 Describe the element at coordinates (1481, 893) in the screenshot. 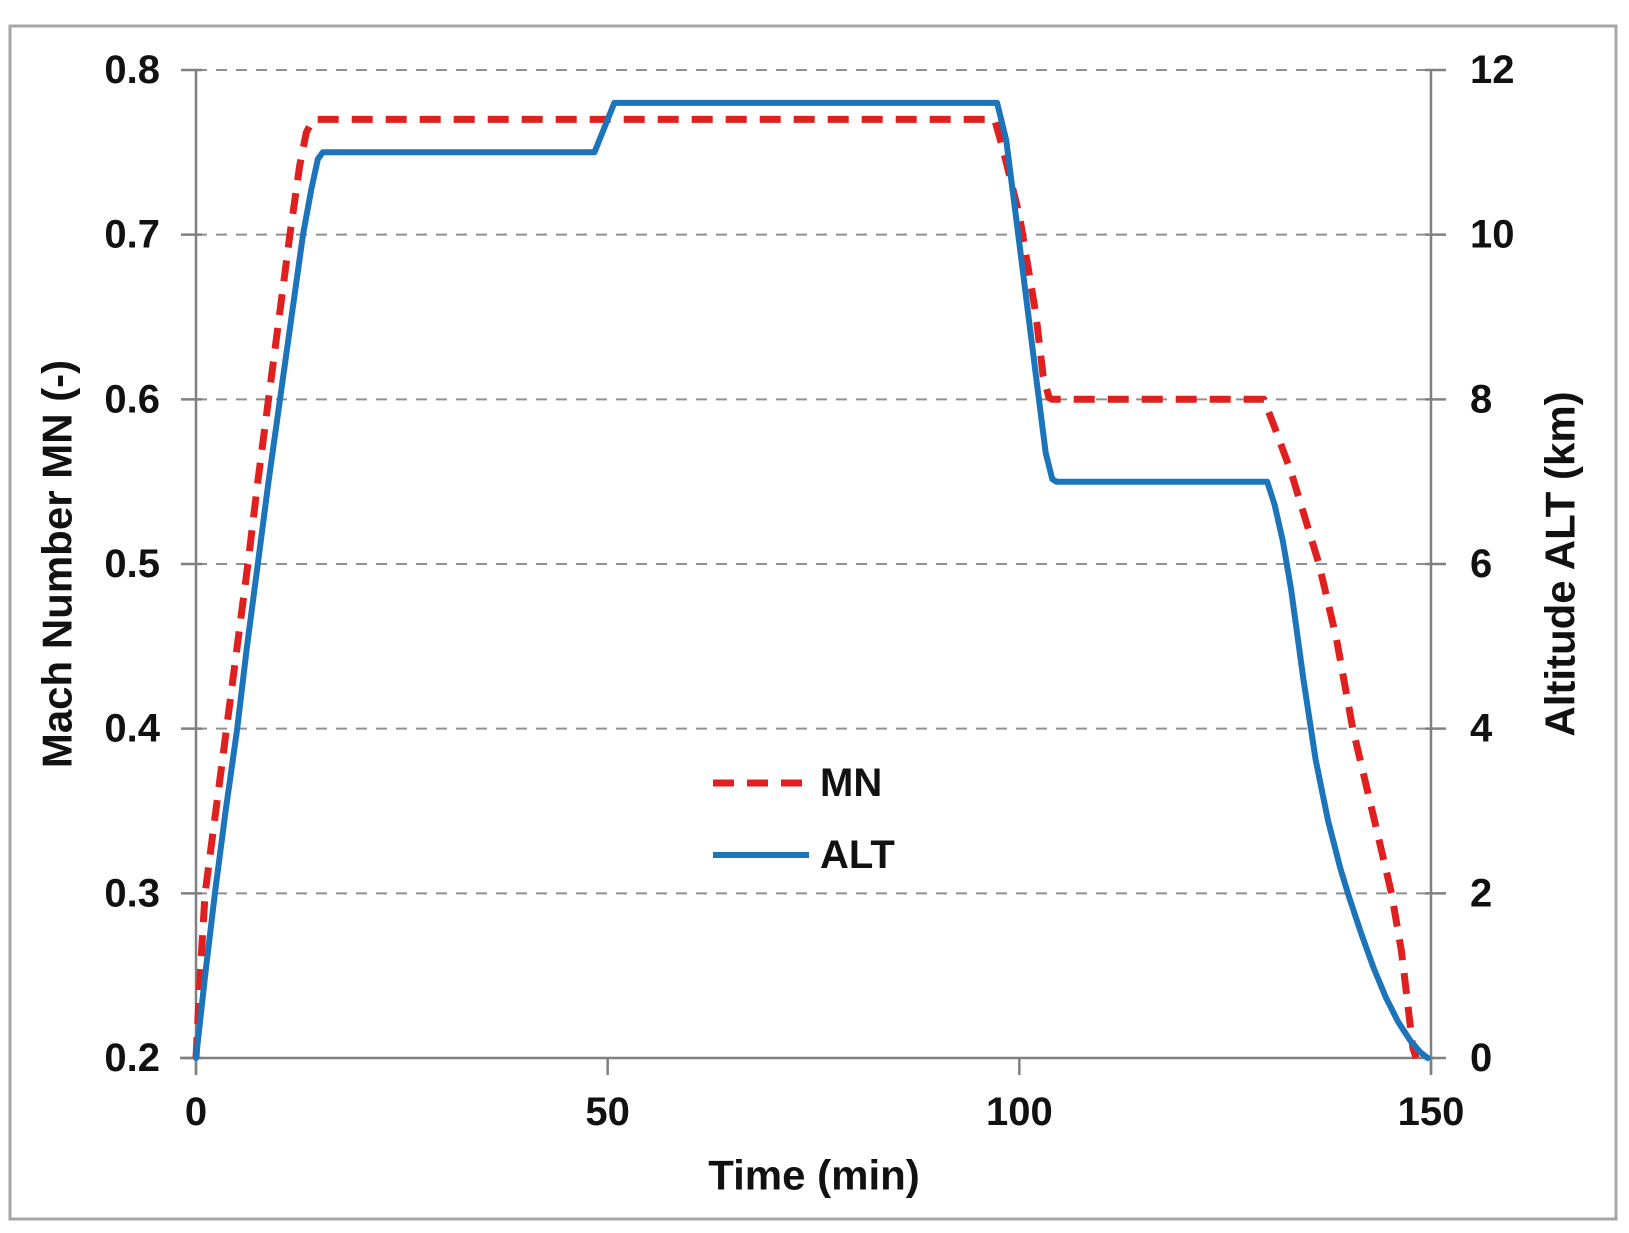

I see `right-tick-label: 2` at that location.